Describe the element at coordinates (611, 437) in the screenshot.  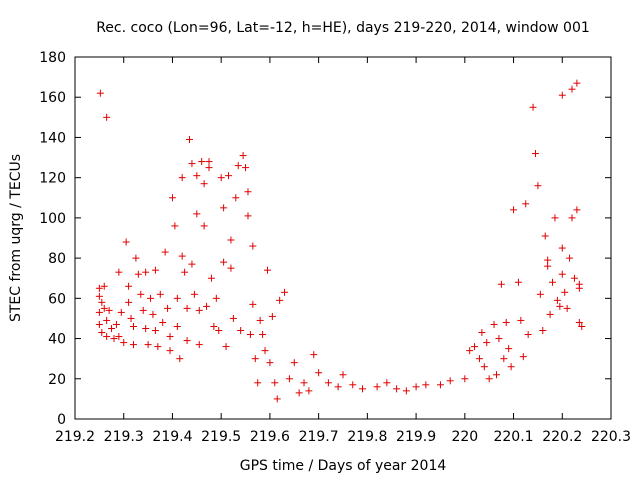
I see `x-tick-label: 220.3` at that location.